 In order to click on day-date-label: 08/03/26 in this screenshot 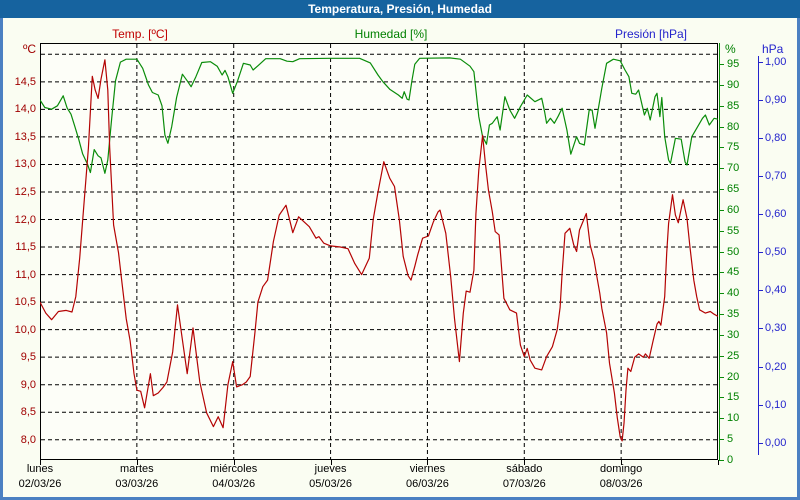, I will do `click(621, 484)`.